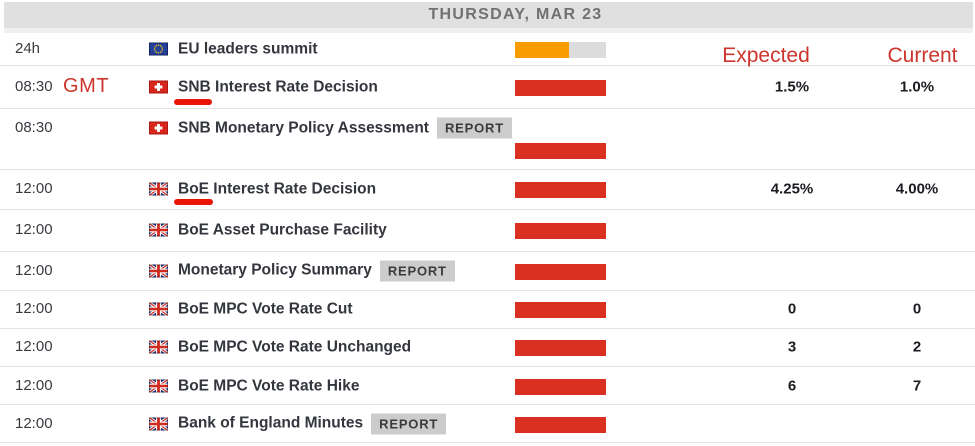 This screenshot has width=975, height=446. I want to click on table-row: 24h EU leaders summit, so click(487, 49).